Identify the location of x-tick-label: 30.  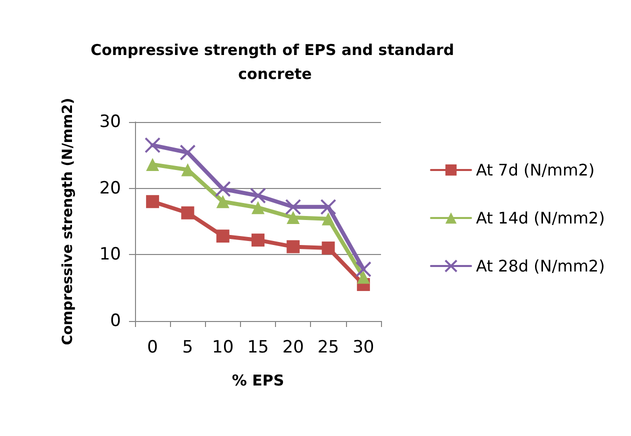
(363, 348).